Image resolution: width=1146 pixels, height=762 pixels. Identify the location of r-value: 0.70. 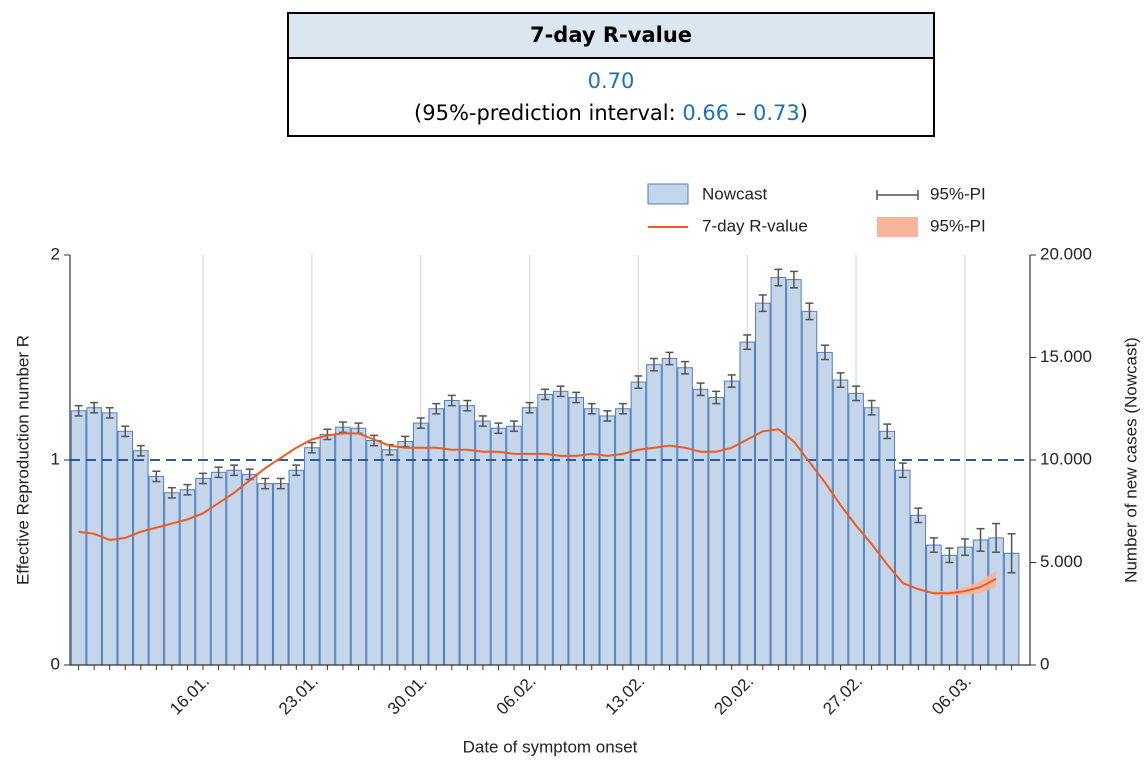
(611, 81).